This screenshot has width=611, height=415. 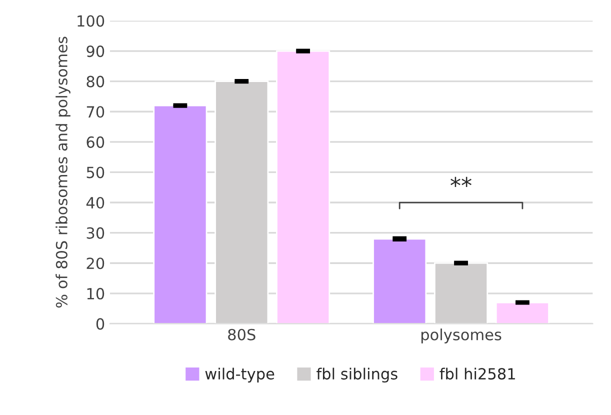 I want to click on y-tick-label: 50, so click(x=95, y=172).